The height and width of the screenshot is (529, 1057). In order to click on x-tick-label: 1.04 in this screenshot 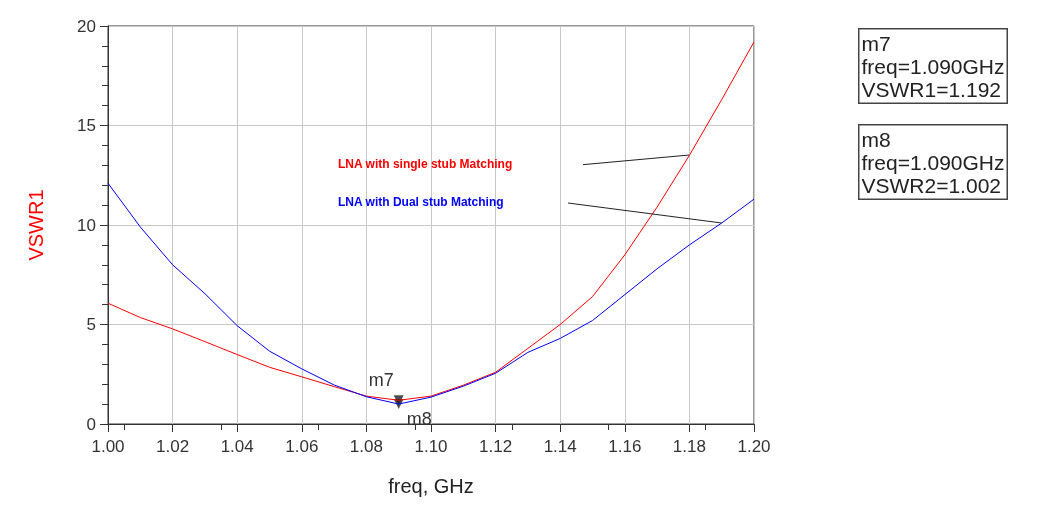, I will do `click(237, 446)`.